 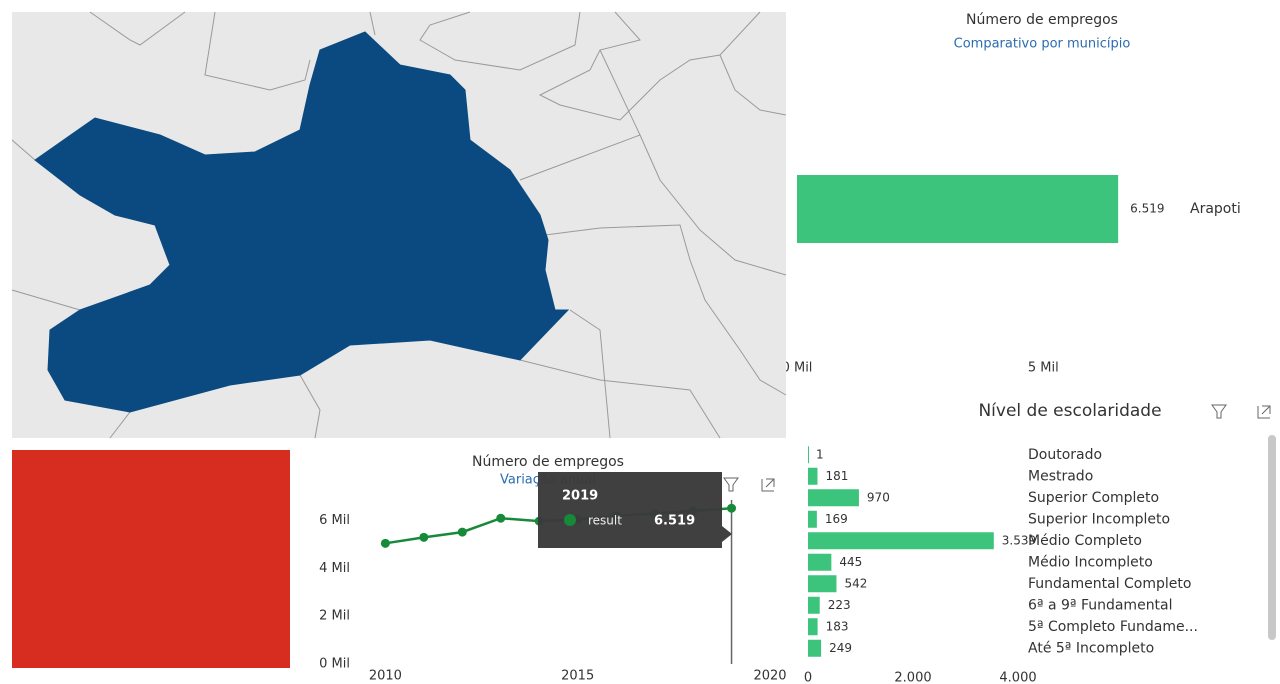 I want to click on data-label: 223, so click(x=839, y=605).